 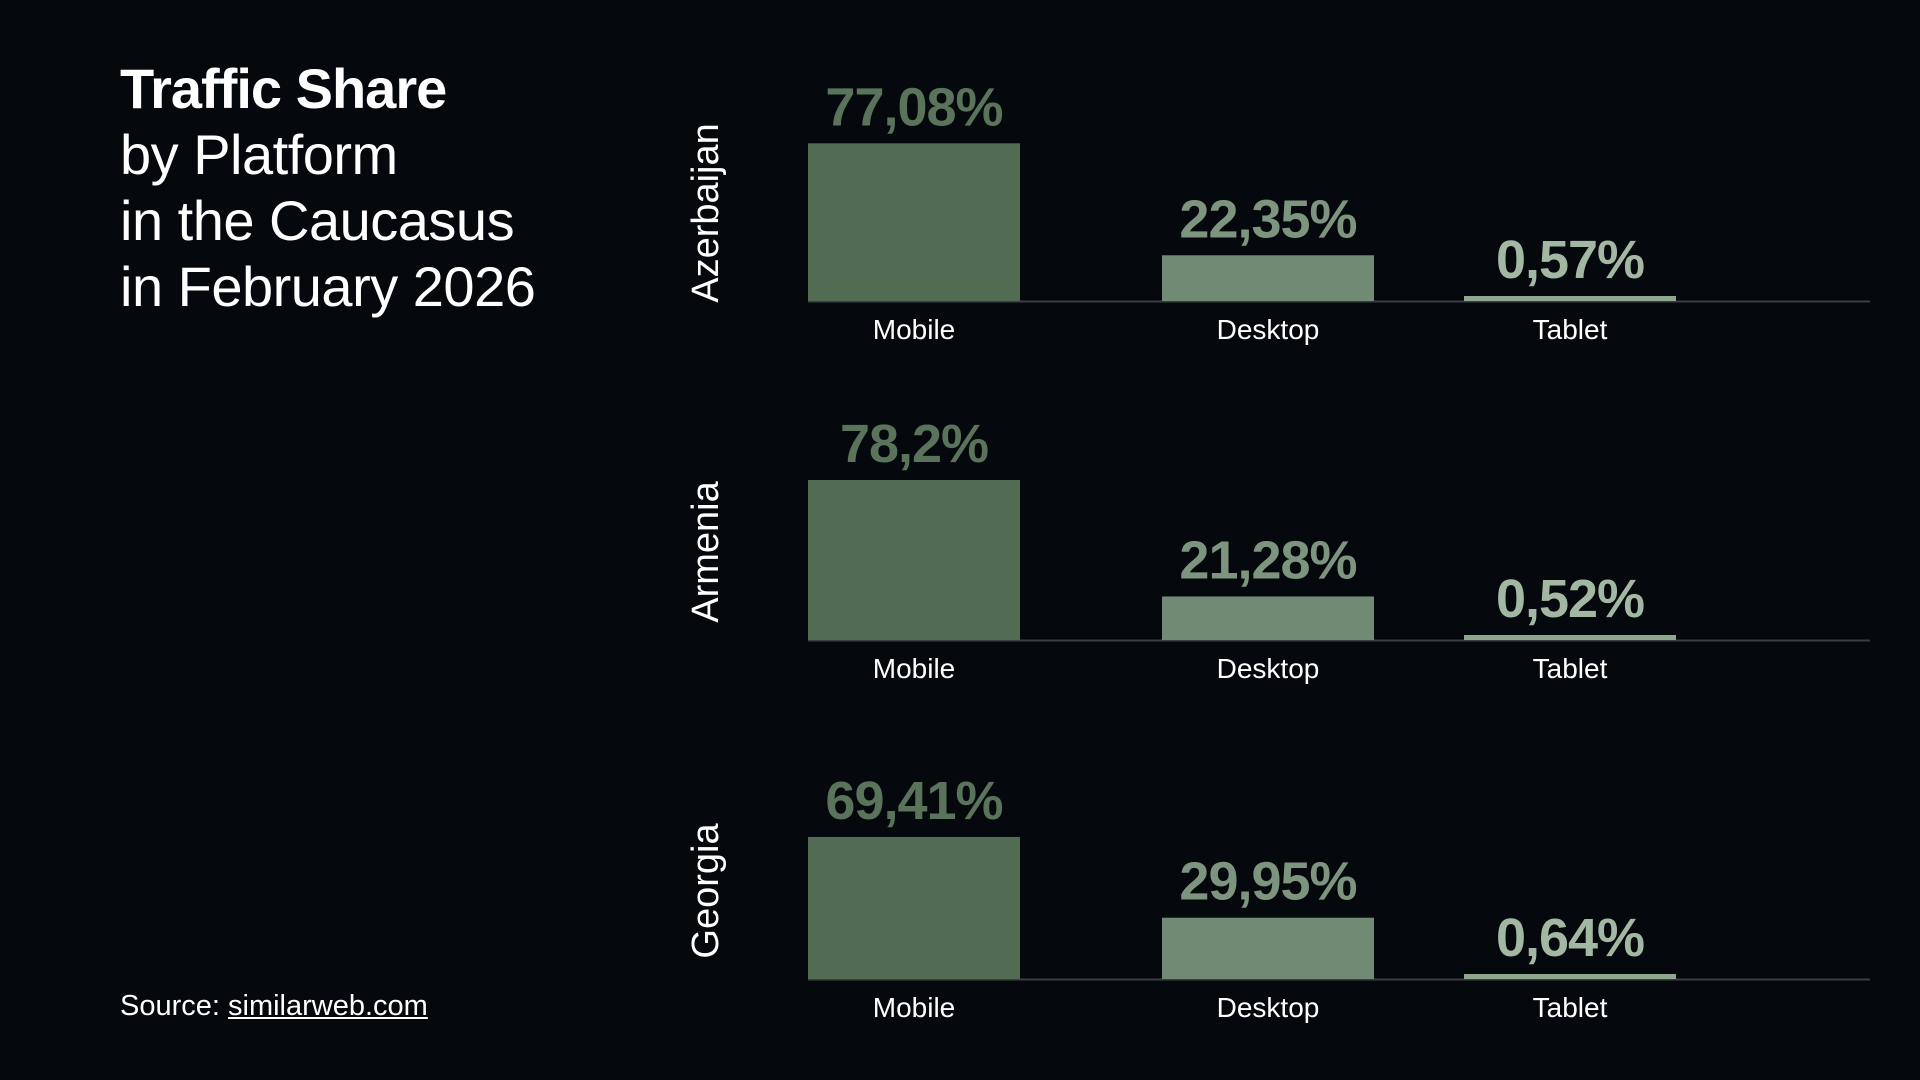 What do you see at coordinates (914, 560) in the screenshot?
I see `bar-armenia-mobile` at bounding box center [914, 560].